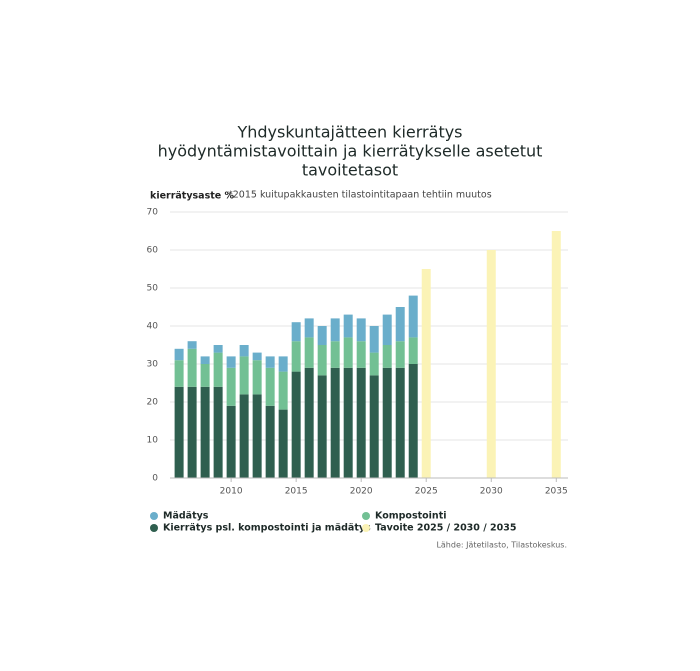  I want to click on y-axis-label: kierrätysaste %, so click(192, 196).